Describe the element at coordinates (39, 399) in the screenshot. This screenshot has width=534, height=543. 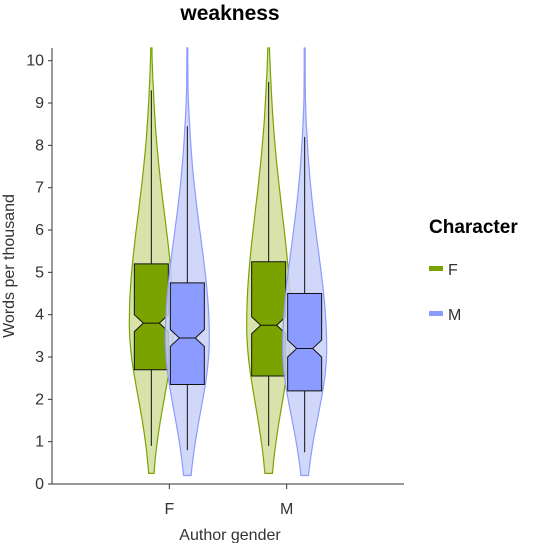
I see `y-tick-label: 2` at that location.